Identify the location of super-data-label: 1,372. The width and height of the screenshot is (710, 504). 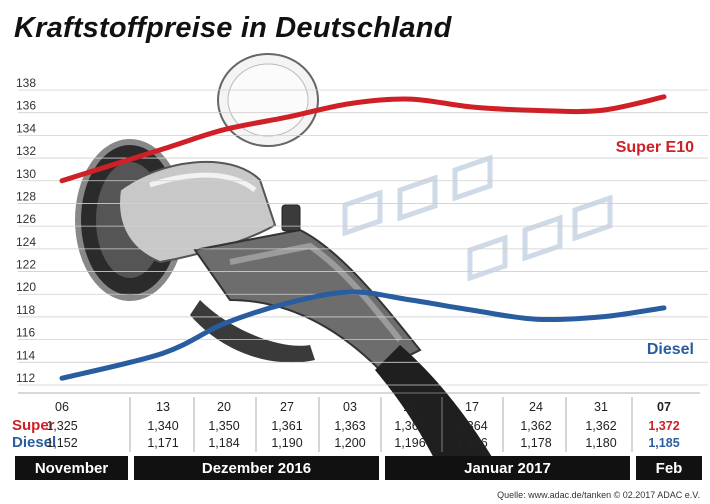
(663, 426).